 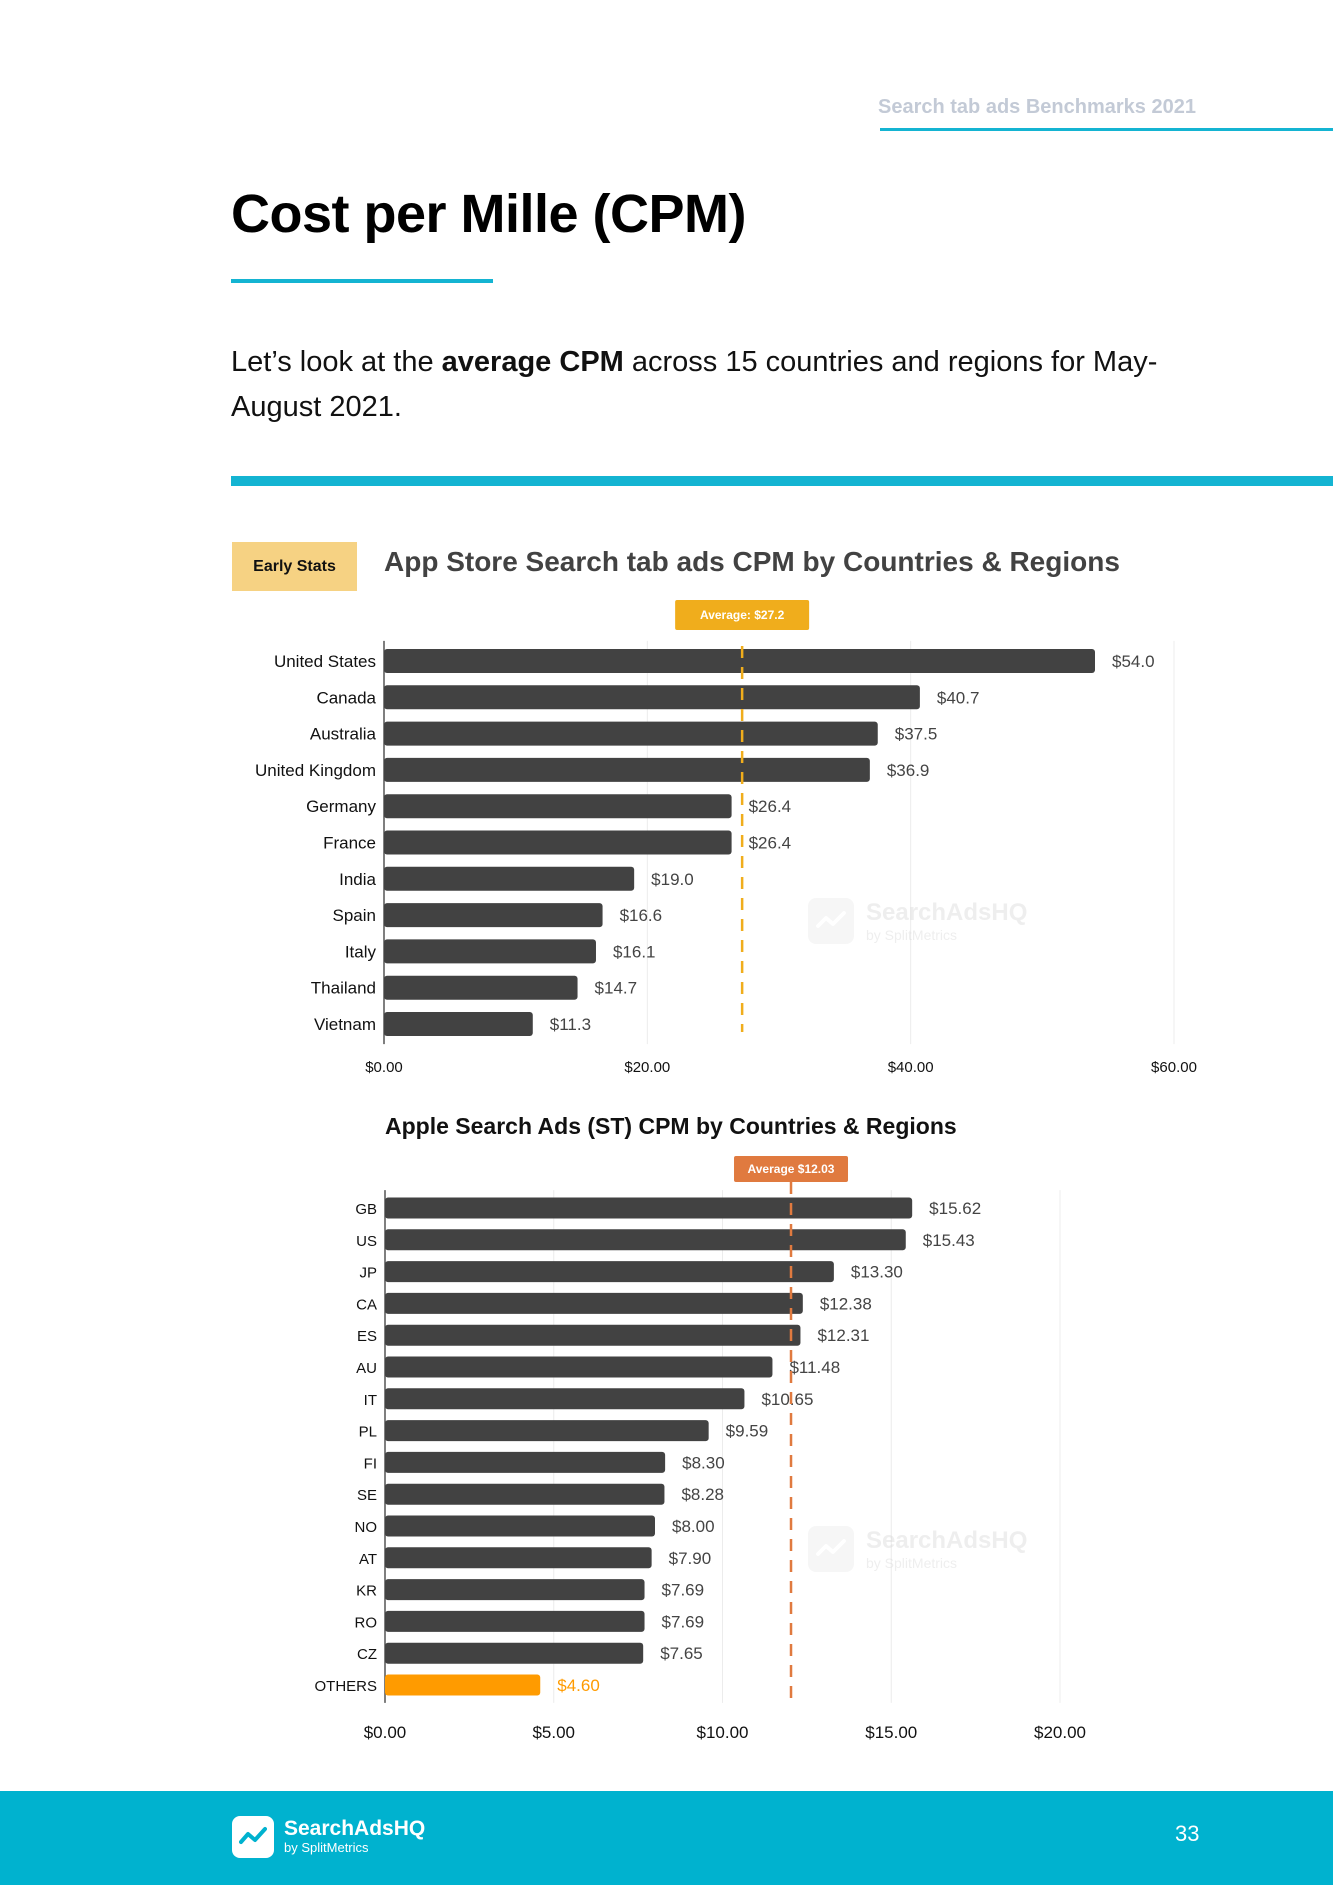 I want to click on chart2-category-label: CZ, so click(x=367, y=1654).